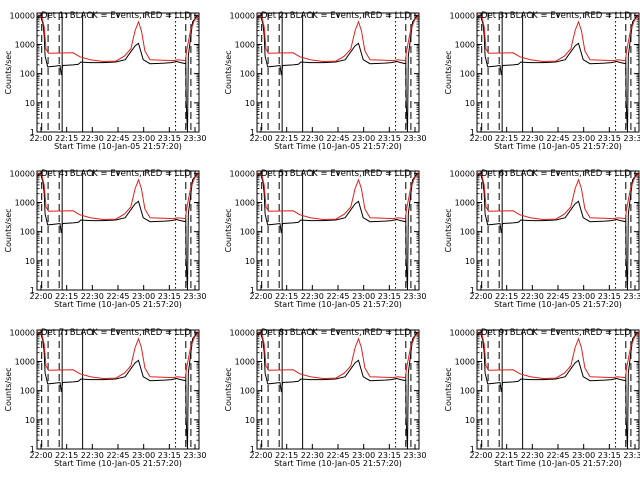 This screenshot has width=640, height=480. Describe the element at coordinates (556, 174) in the screenshot. I see `panel-title: Det 6: BLACK = Events, RED = LLD` at that location.